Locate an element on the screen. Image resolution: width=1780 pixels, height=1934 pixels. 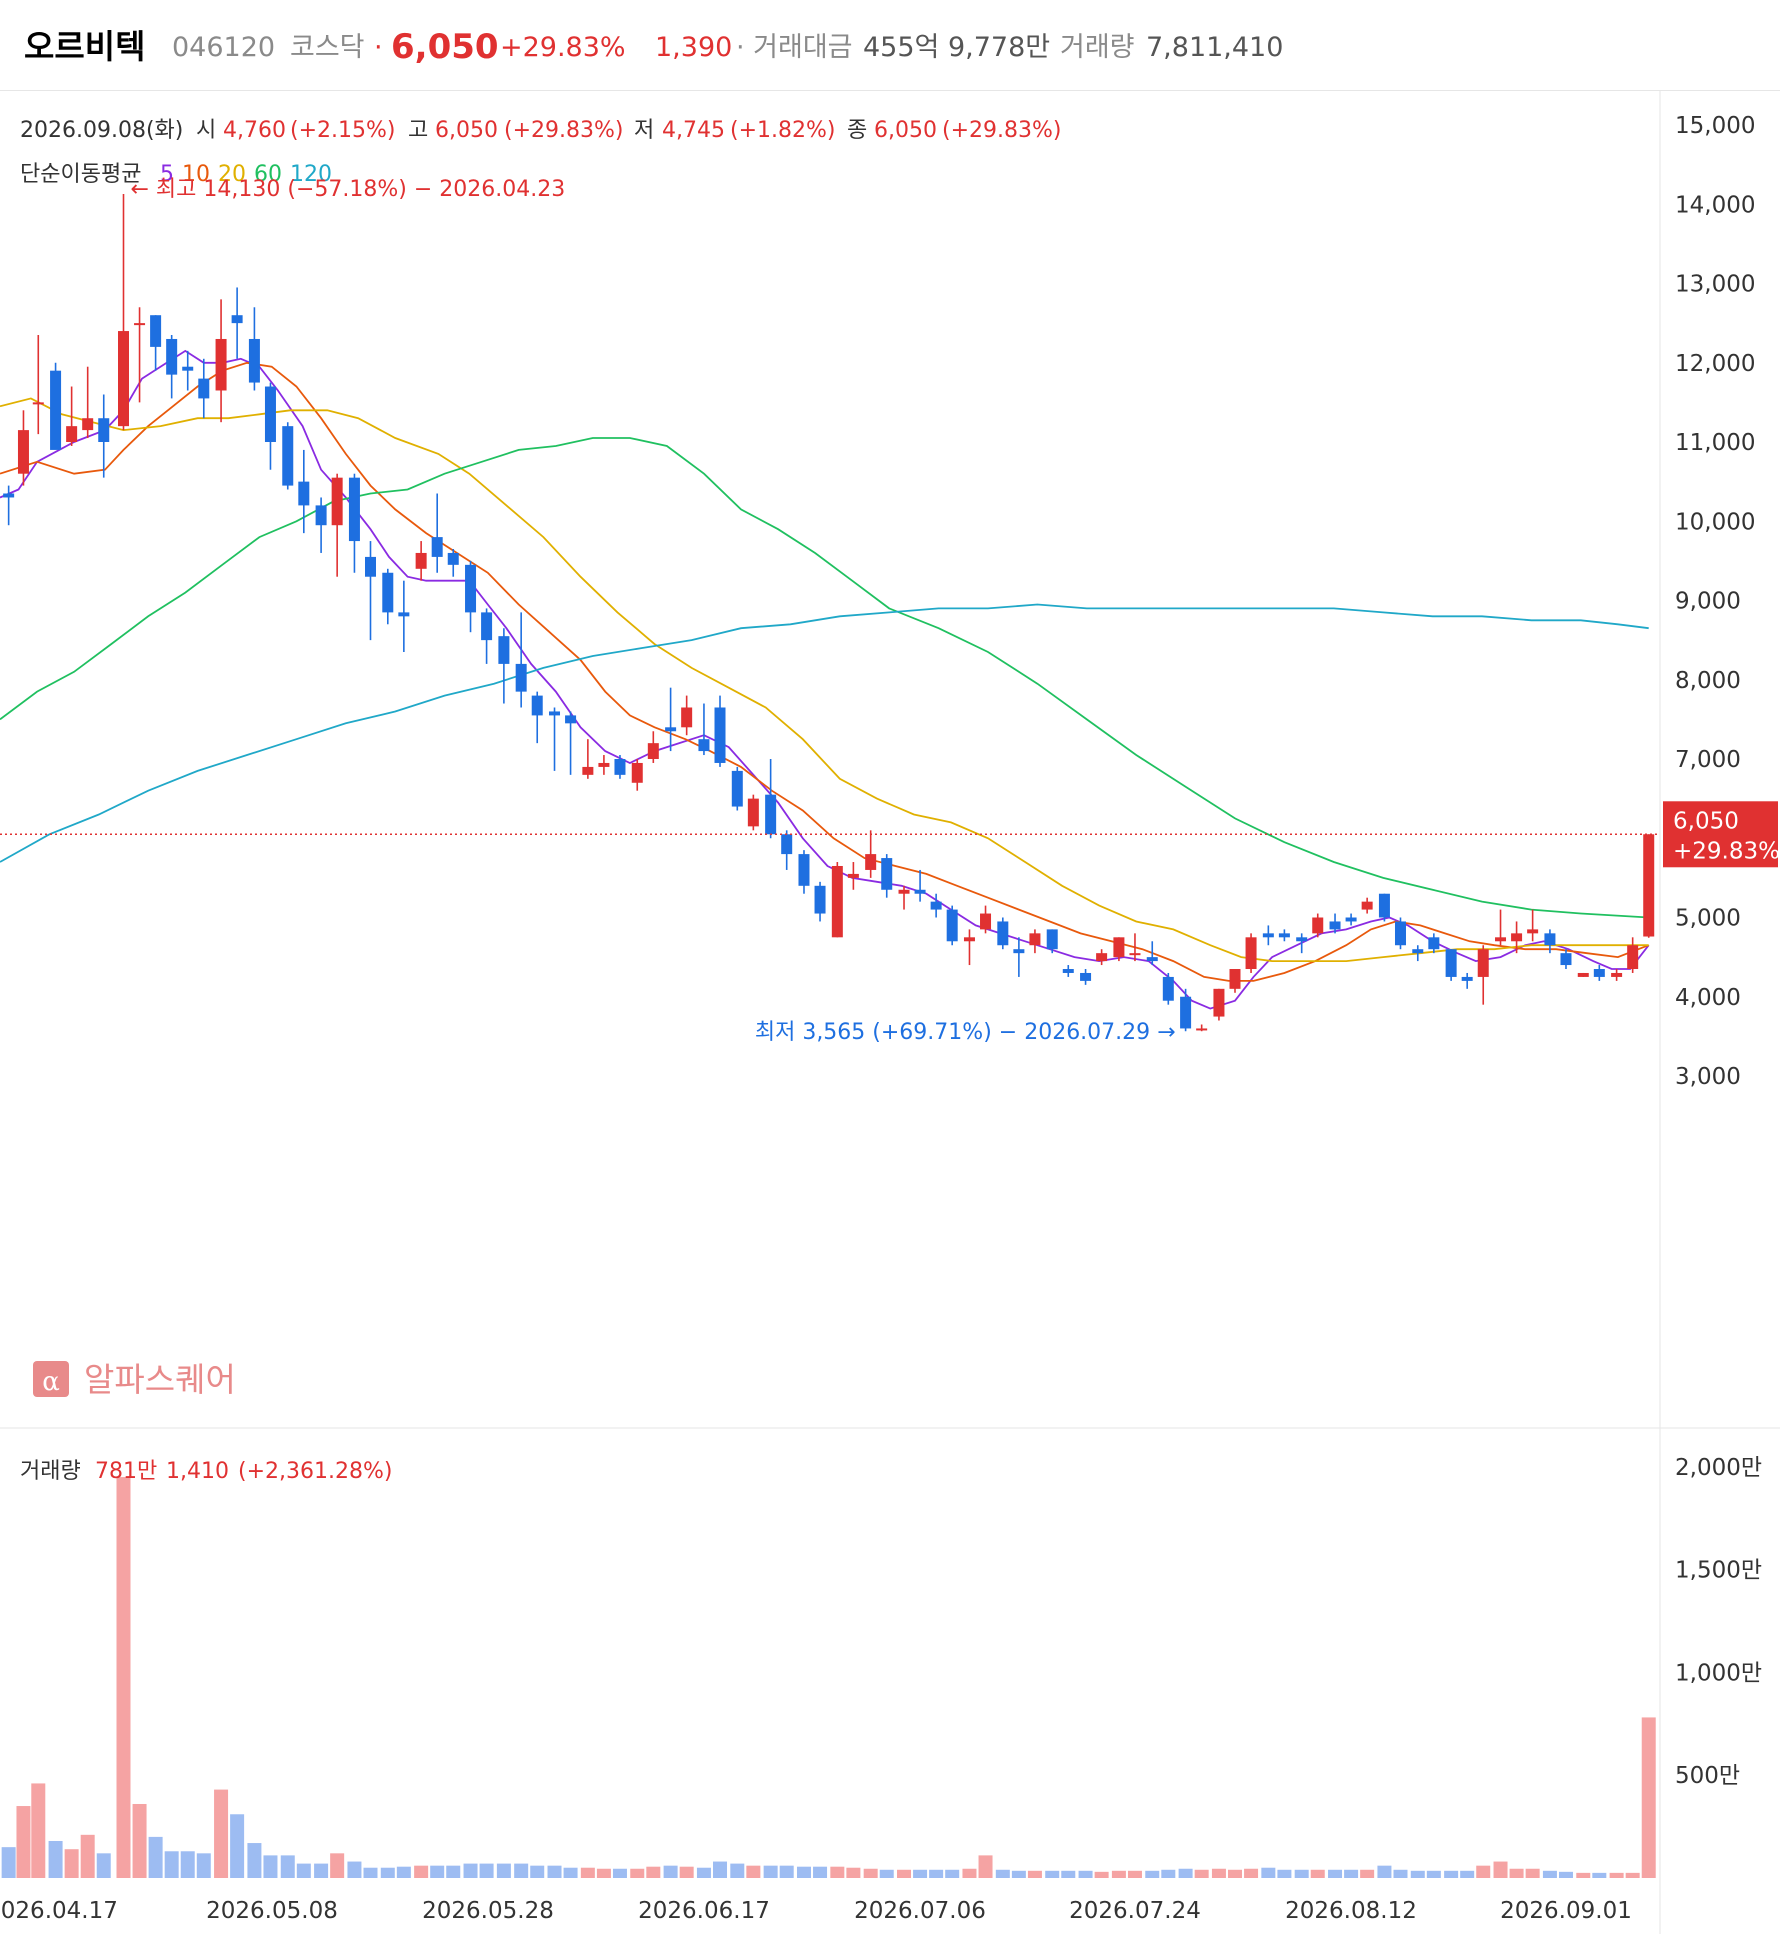
volume-legend-value: 781만 is located at coordinates (126, 1471).